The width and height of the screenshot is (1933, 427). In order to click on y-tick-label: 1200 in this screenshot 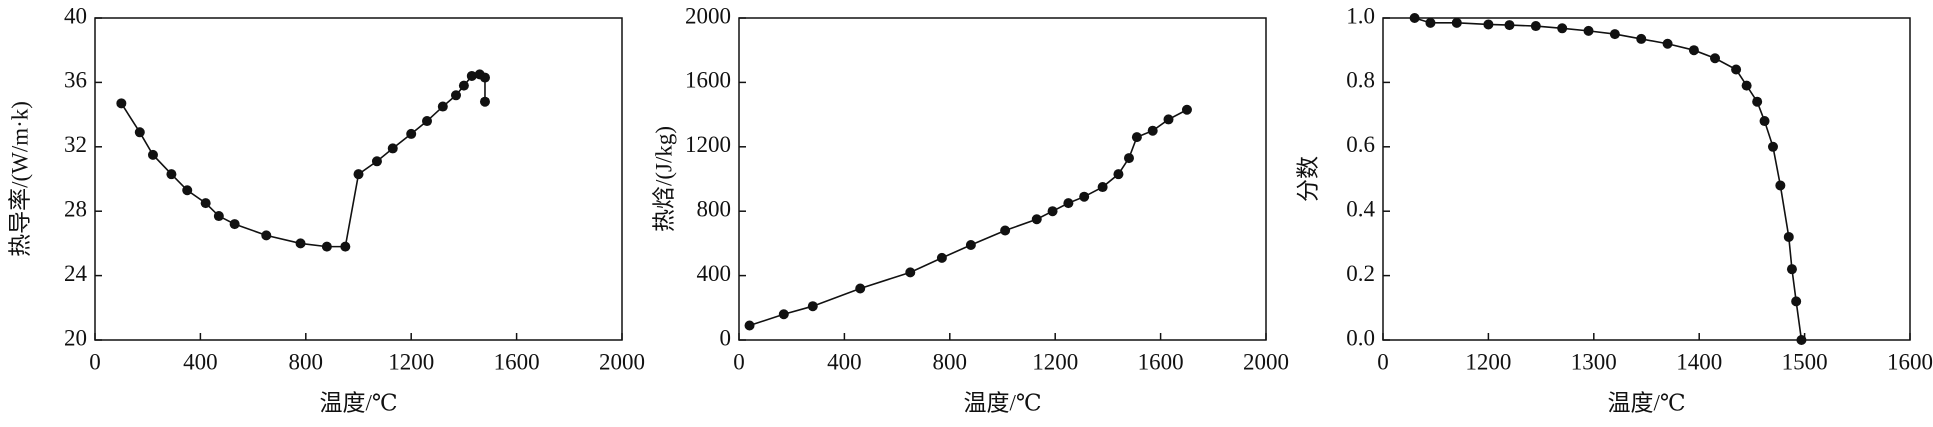, I will do `click(708, 144)`.